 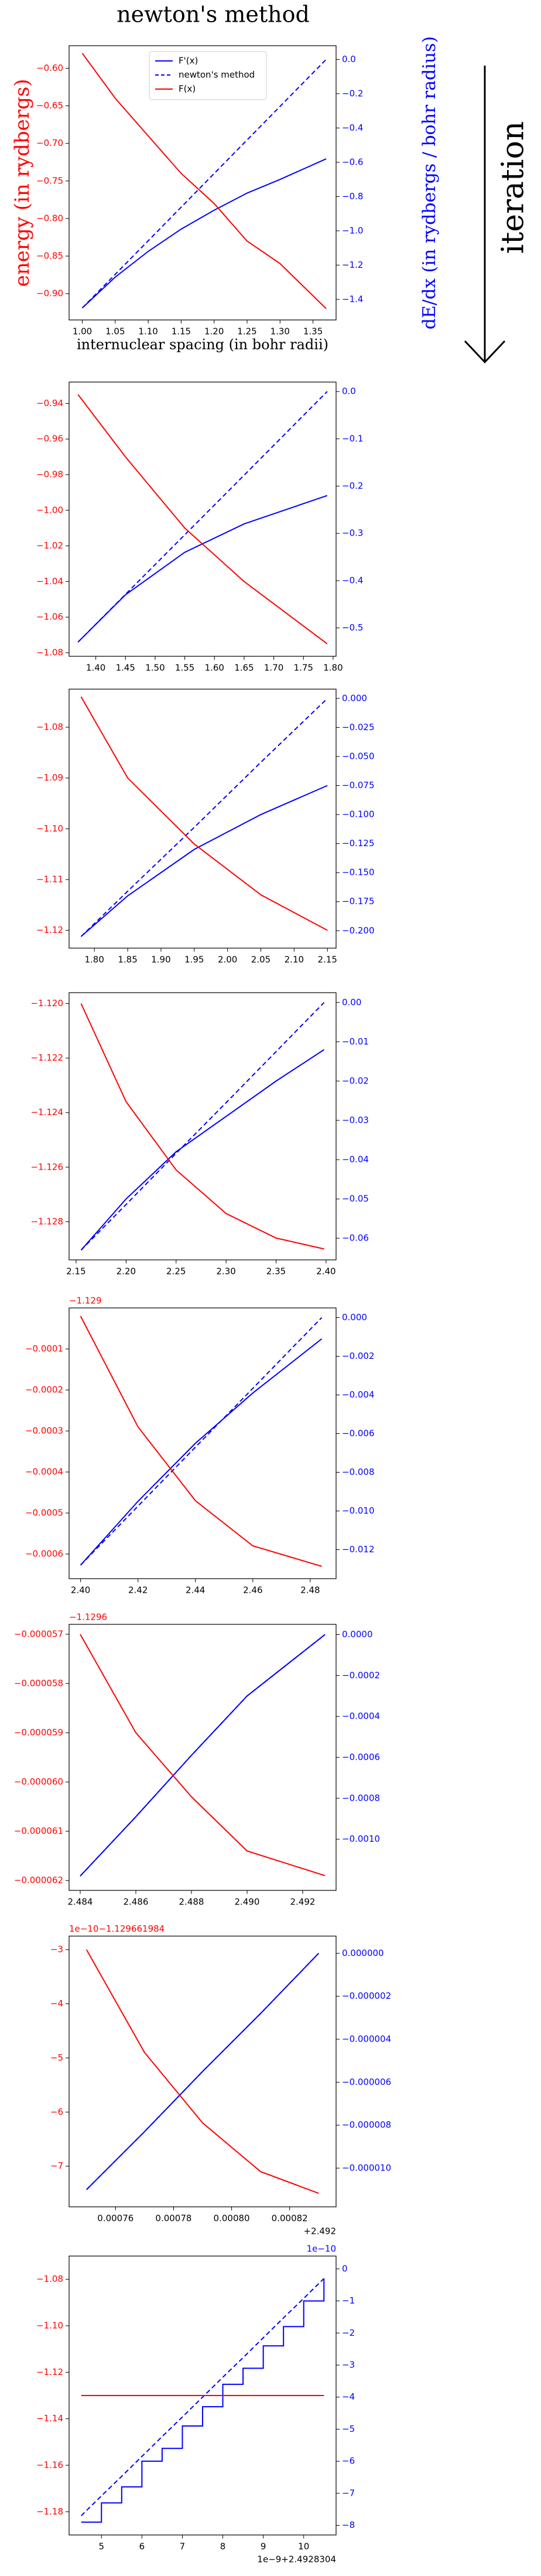 I want to click on y-tick-label: −3, so click(x=57, y=1949).